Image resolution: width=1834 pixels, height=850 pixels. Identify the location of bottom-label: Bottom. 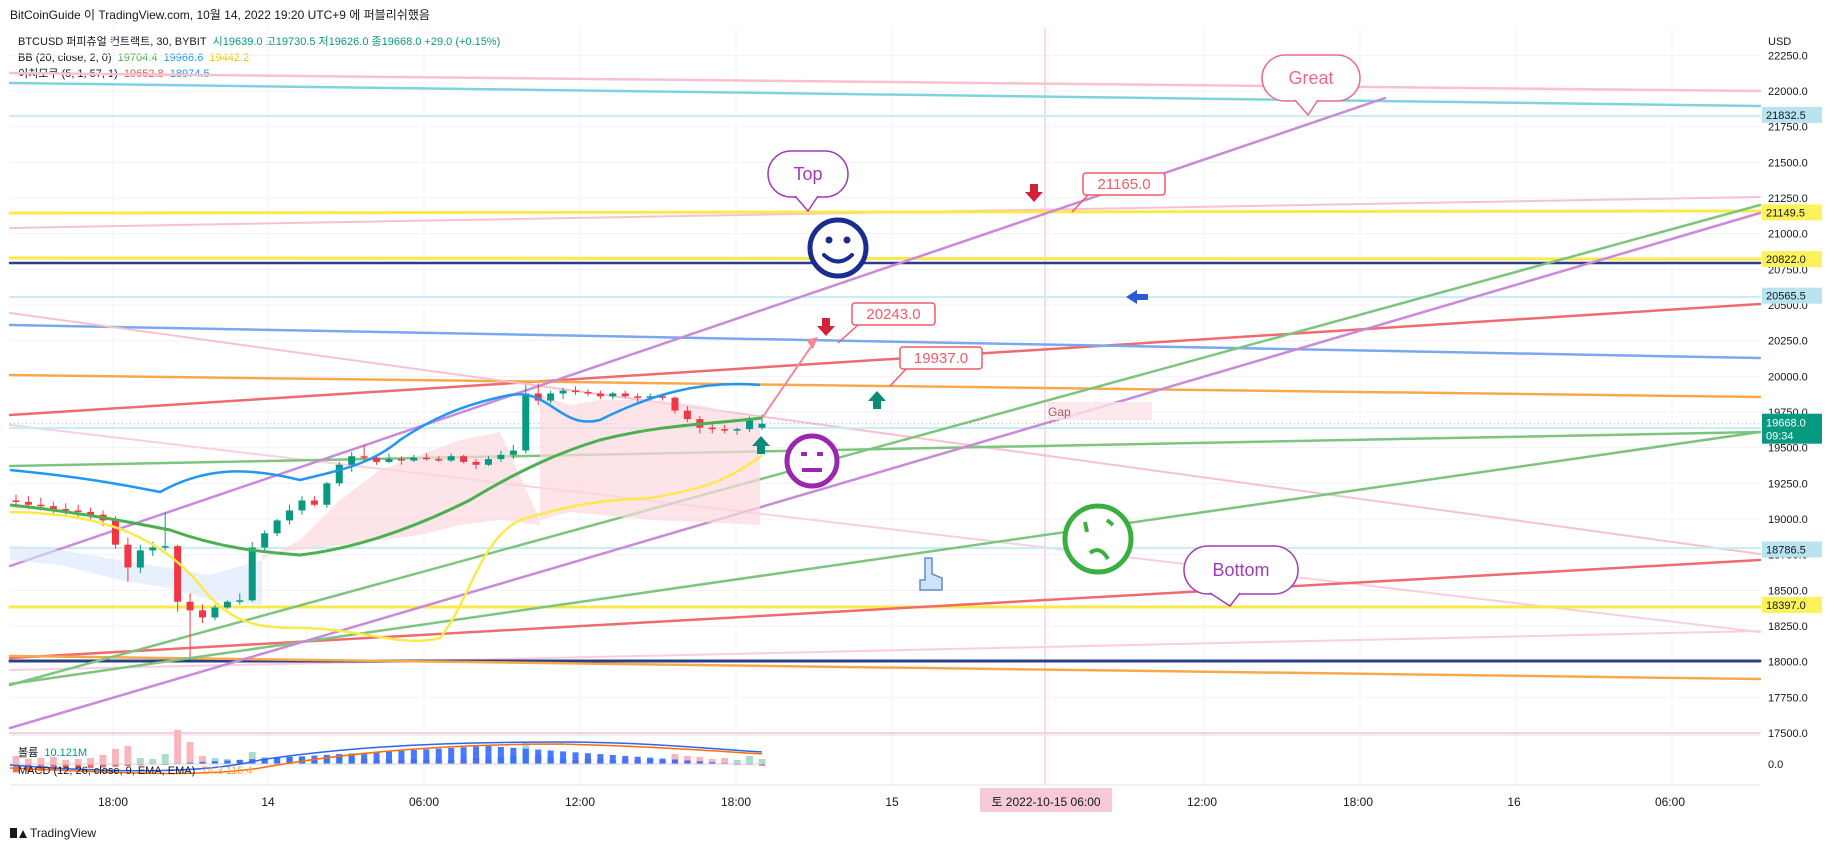
(1240, 570).